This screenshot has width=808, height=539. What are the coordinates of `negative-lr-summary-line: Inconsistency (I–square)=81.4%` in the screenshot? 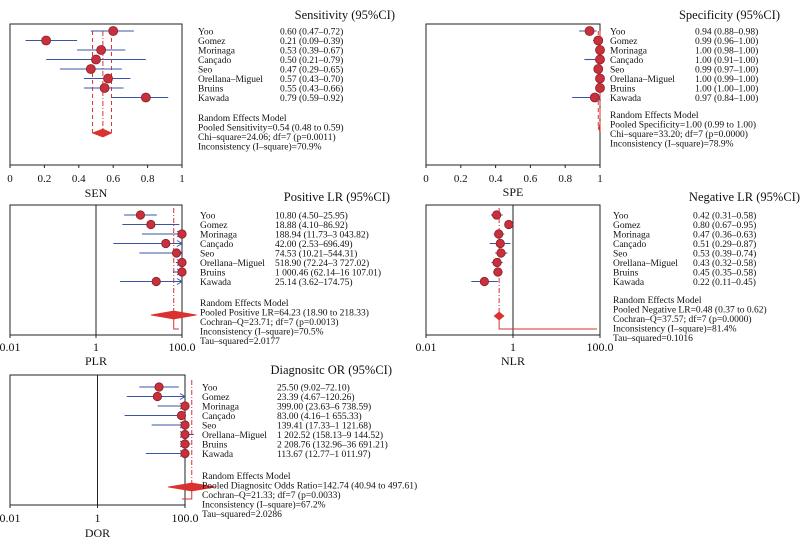 It's located at (675, 329).